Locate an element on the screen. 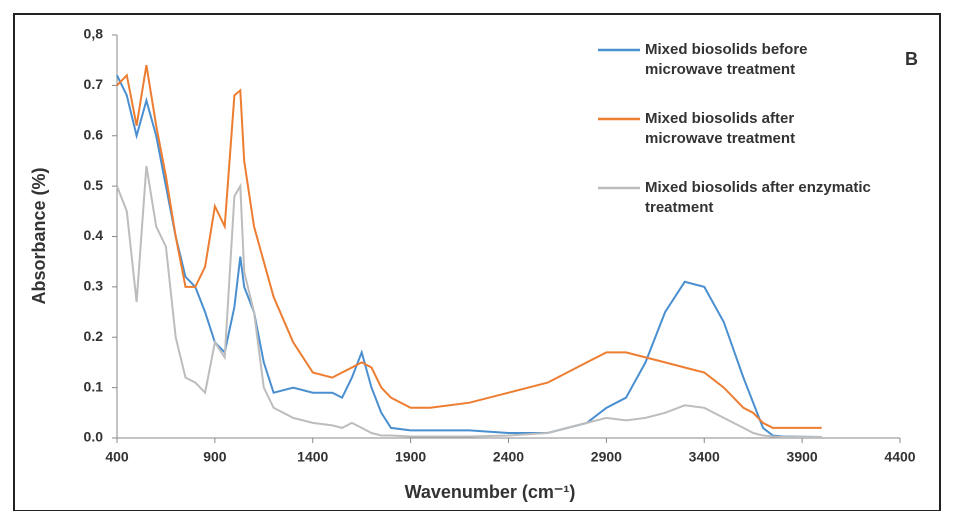  x-tick-label: 3900 is located at coordinates (802, 457).